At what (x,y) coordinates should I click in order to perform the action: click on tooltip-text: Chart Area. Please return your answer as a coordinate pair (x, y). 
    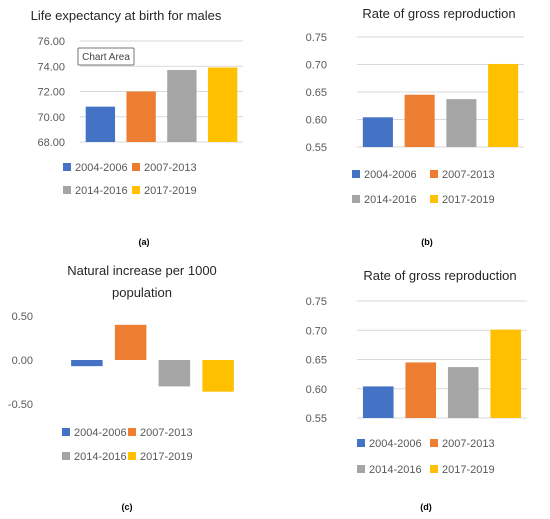
    Looking at the image, I should click on (106, 57).